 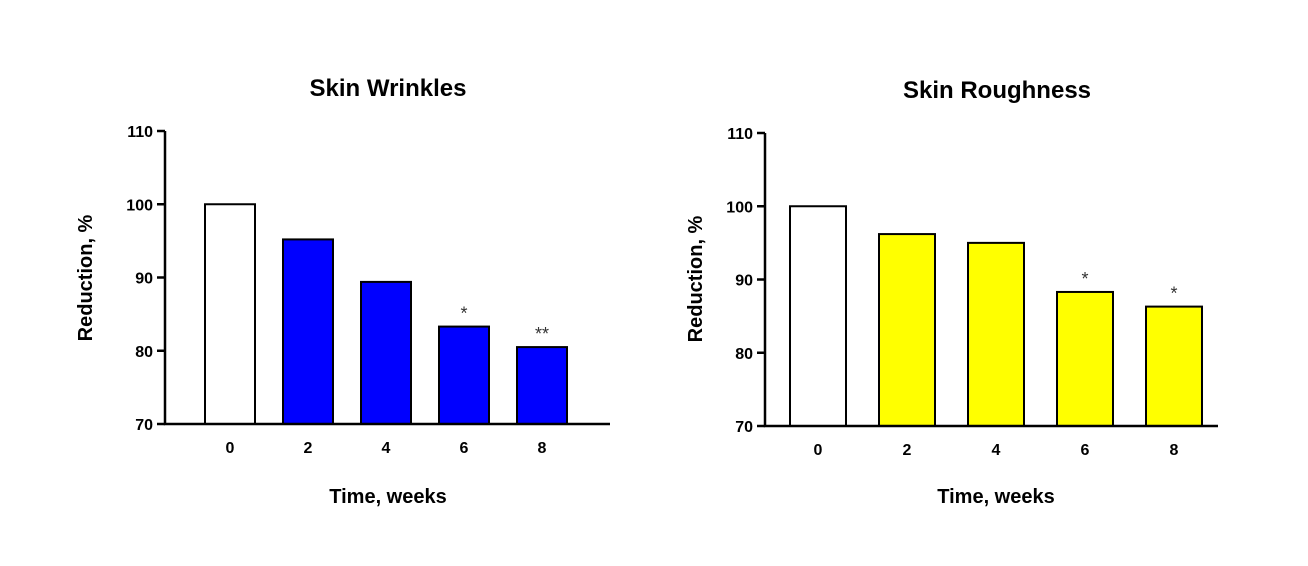 What do you see at coordinates (1129, 286) in the screenshot?
I see `annotation-group: **` at bounding box center [1129, 286].